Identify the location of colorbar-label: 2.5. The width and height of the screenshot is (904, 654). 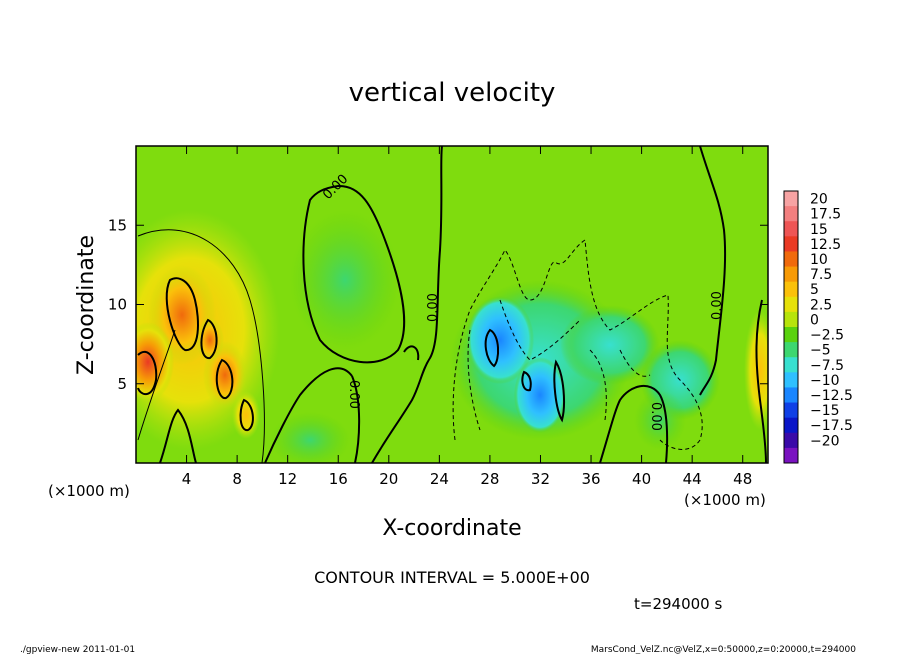
(821, 305).